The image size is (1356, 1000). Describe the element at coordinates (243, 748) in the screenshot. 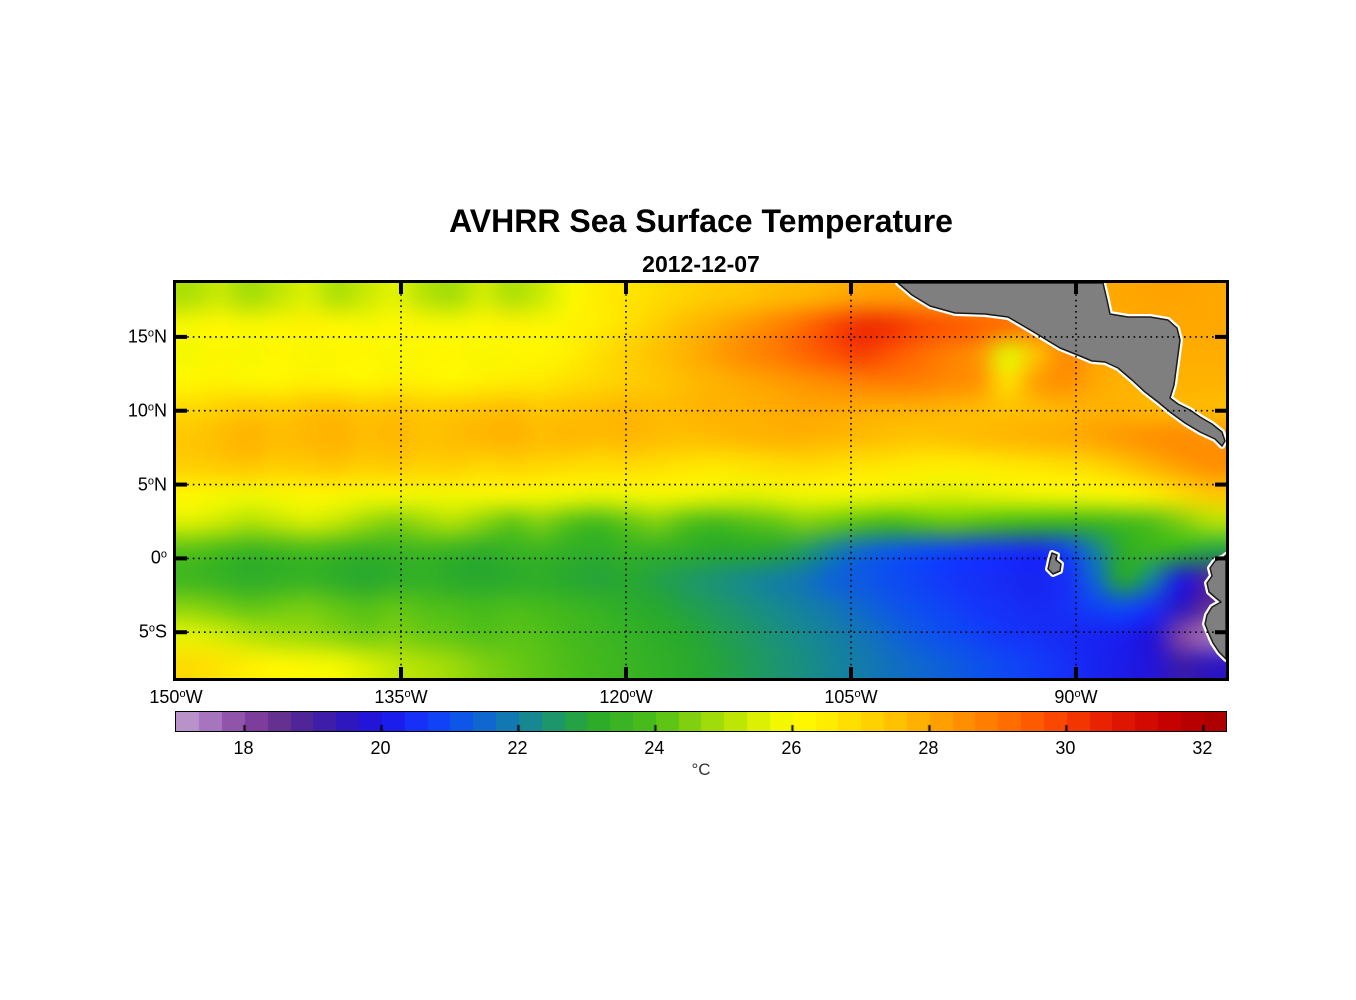

I see `colorbar-tick-label-18: 18` at that location.